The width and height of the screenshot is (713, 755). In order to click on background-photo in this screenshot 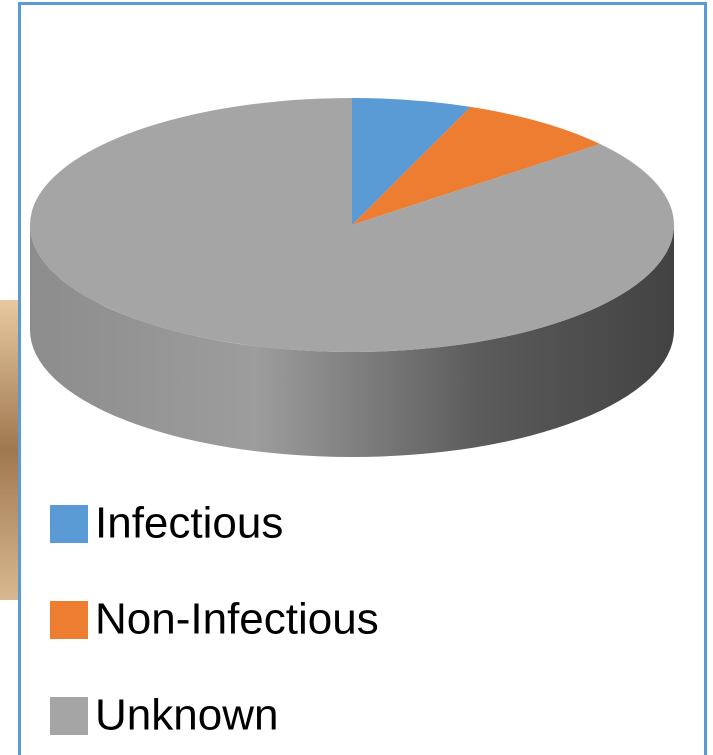, I will do `click(9, 450)`.